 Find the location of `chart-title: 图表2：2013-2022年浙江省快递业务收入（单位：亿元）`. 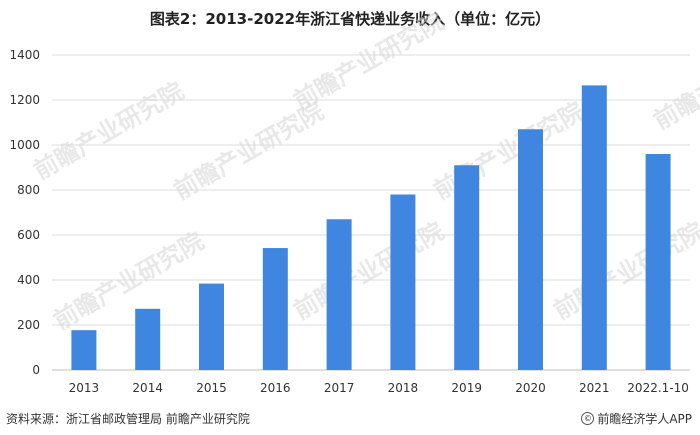

chart-title: 图表2：2013-2022年浙江省快递业务收入（单位：亿元） is located at coordinates (350, 19).